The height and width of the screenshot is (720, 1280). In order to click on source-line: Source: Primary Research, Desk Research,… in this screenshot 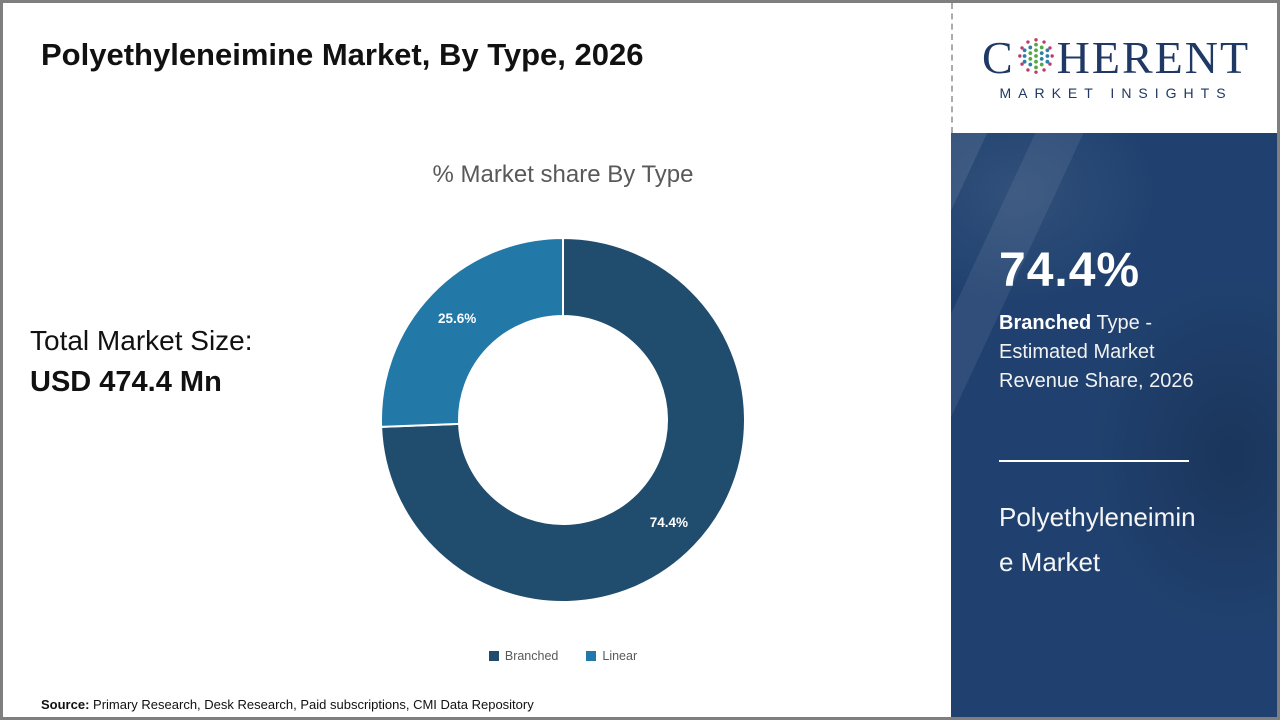, I will do `click(287, 704)`.